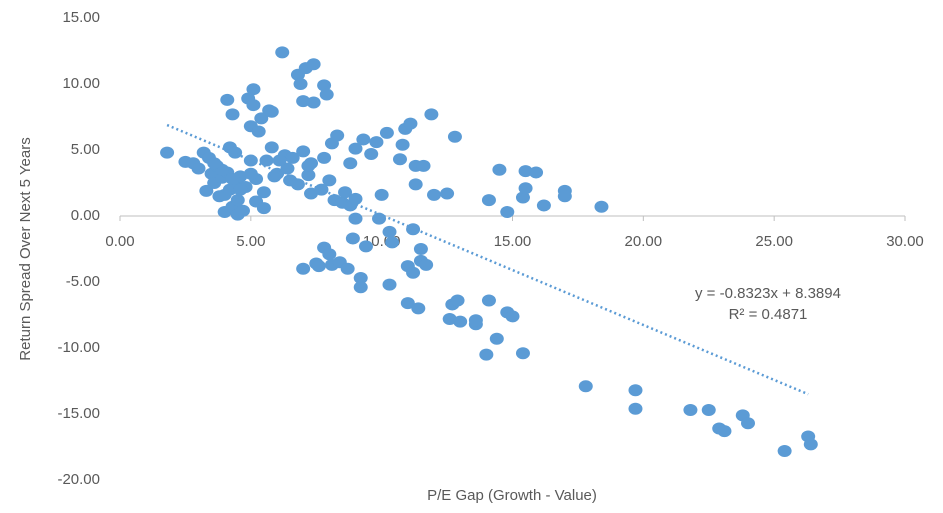 This screenshot has width=943, height=513. I want to click on x-tick-label: 0.00, so click(119, 241).